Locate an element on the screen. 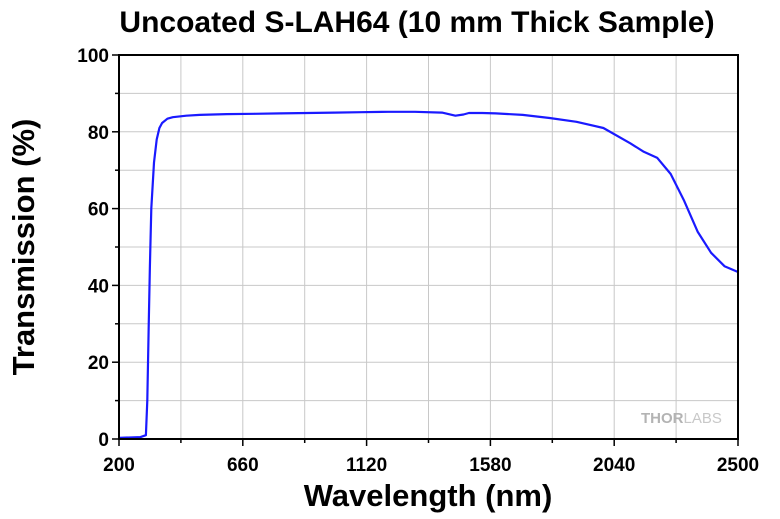 The width and height of the screenshot is (780, 519). y-tick-label: 20 is located at coordinates (98, 363).